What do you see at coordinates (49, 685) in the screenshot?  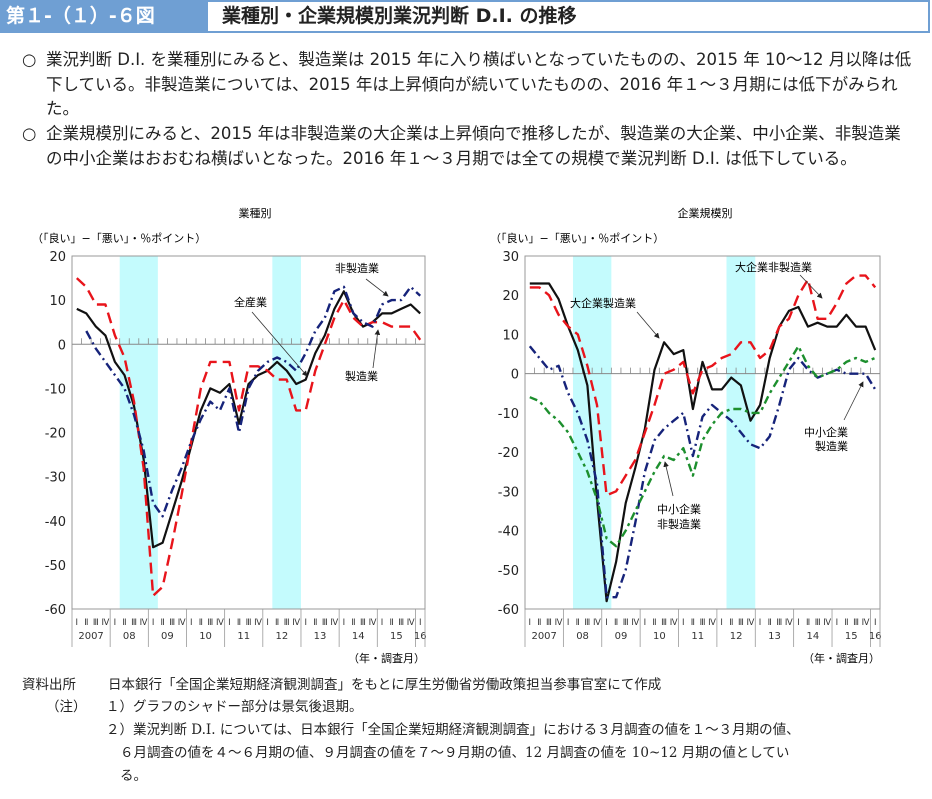 I see `source-label: 資料出所` at bounding box center [49, 685].